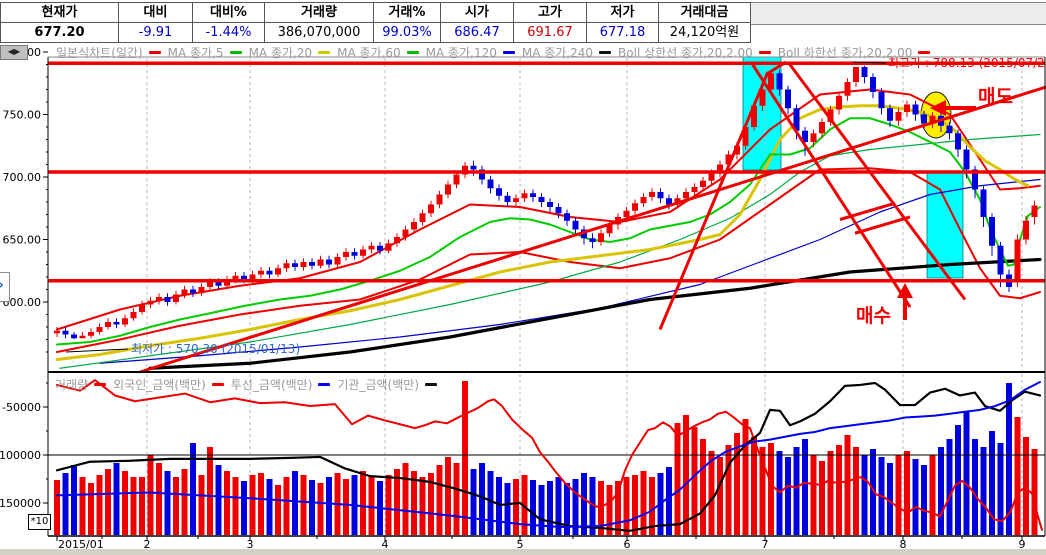  What do you see at coordinates (205, 52) in the screenshot?
I see `main-legend-item-1: MA 종가,5` at bounding box center [205, 52].